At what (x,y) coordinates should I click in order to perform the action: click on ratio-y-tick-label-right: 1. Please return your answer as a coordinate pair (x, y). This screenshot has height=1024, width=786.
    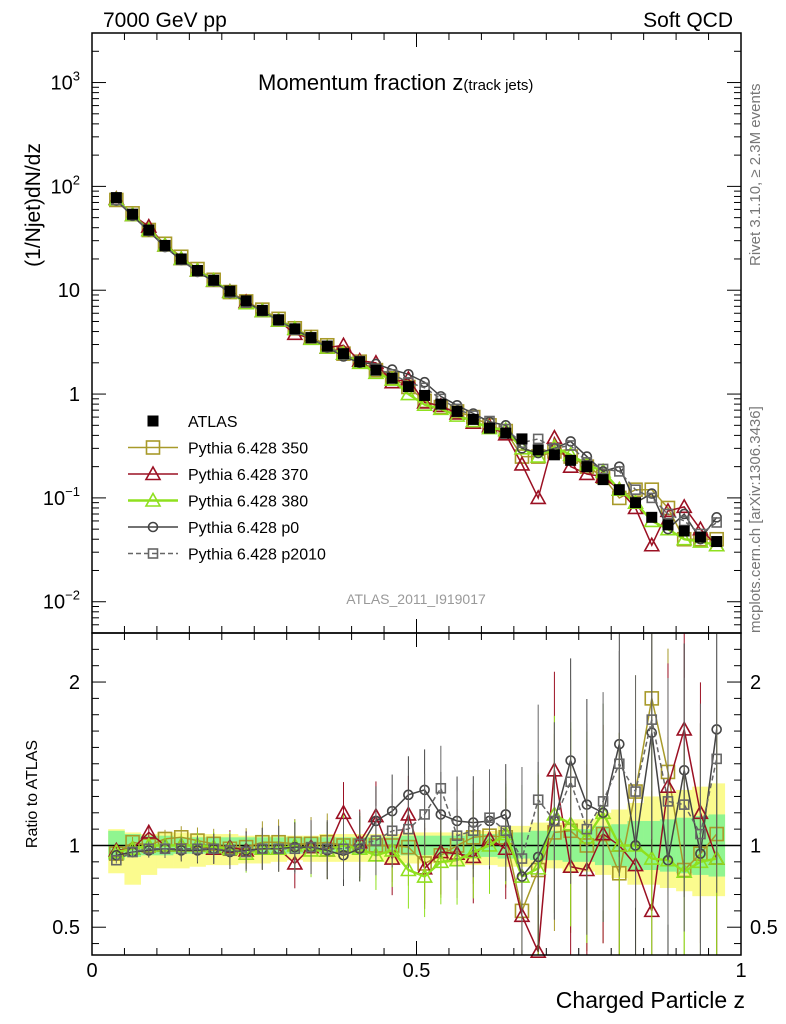
    Looking at the image, I should click on (755, 846).